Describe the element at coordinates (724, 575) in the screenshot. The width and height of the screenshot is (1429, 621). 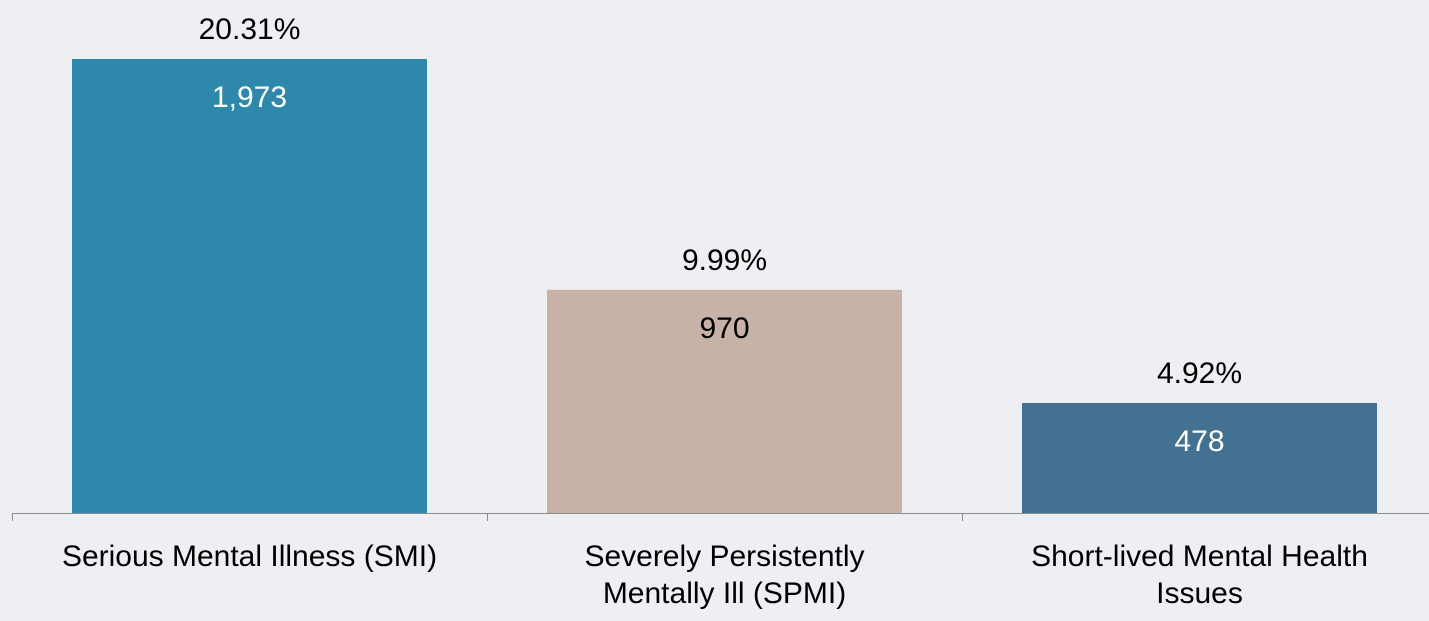
I see `category-label-2: Severely Persistently Mentally Ill (SPMI)` at that location.